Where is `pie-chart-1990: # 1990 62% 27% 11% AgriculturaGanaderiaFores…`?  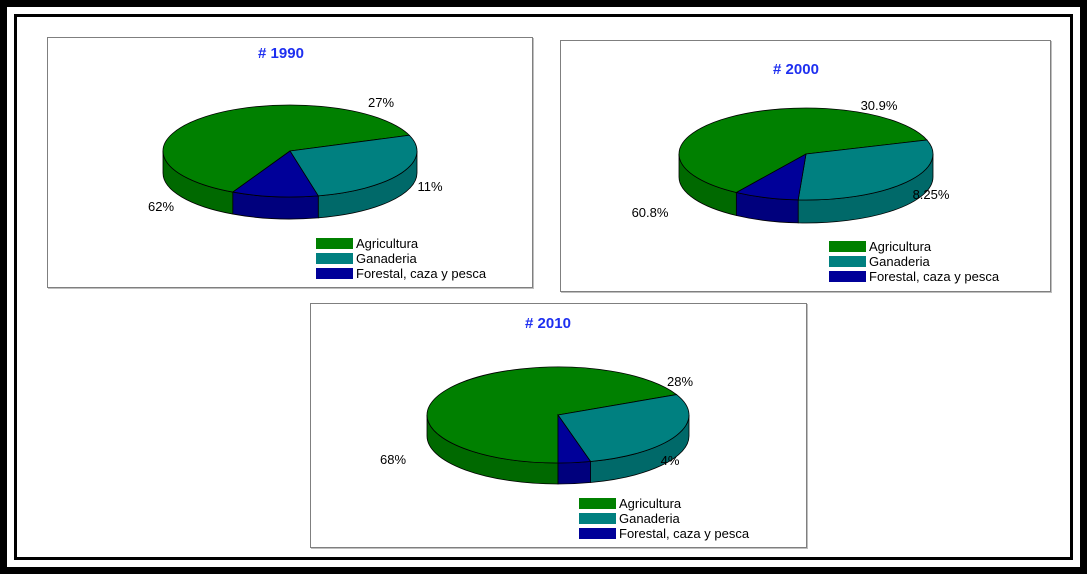 pie-chart-1990: # 1990 62% 27% 11% AgriculturaGanaderiaFores… is located at coordinates (317, 163).